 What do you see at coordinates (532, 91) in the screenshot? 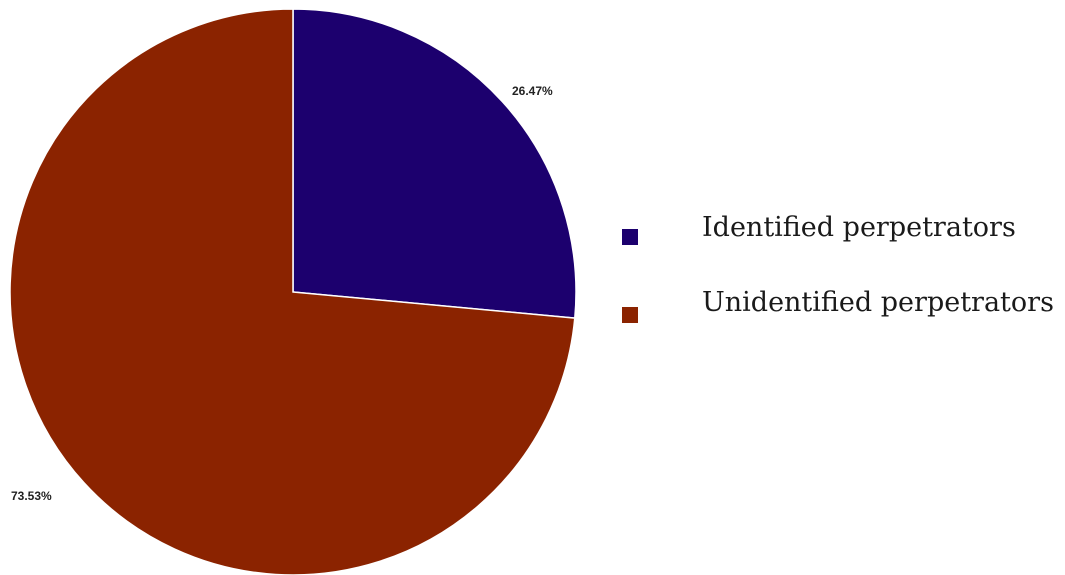
I see `slice-label-identified: 26.47%` at bounding box center [532, 91].